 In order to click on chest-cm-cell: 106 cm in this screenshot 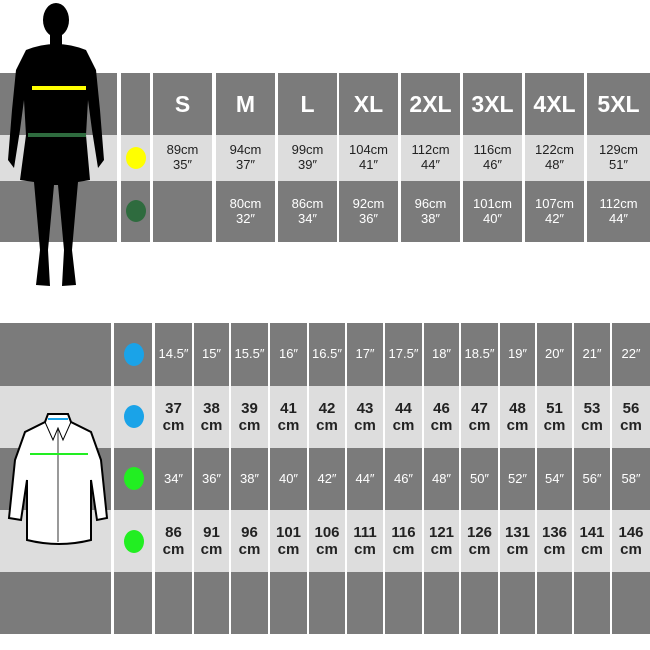, I will do `click(327, 541)`.